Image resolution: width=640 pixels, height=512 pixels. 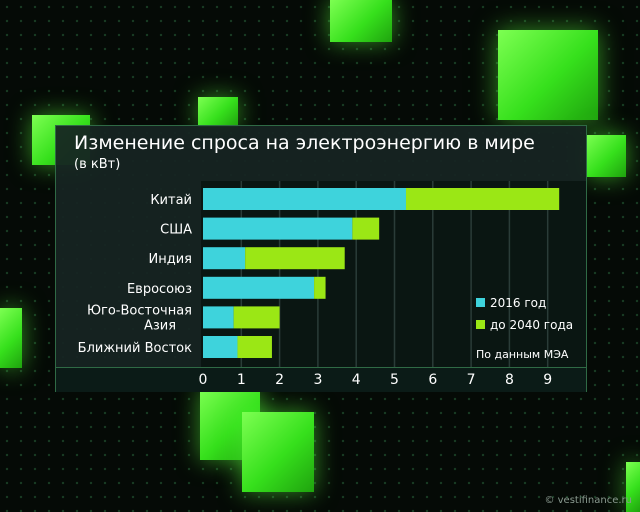 What do you see at coordinates (471, 380) in the screenshot?
I see `x-tick-label: 7` at bounding box center [471, 380].